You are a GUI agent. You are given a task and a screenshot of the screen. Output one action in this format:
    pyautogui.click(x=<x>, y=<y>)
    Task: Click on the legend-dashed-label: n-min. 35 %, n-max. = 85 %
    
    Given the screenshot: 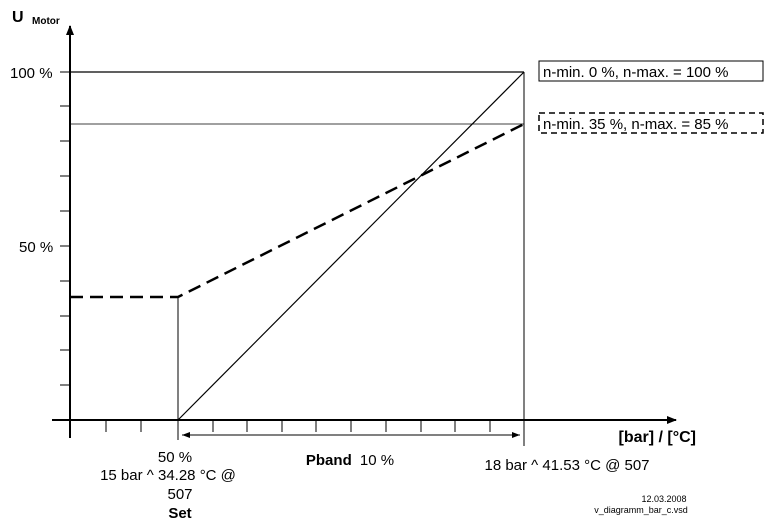 What is the action you would take?
    pyautogui.click(x=636, y=124)
    